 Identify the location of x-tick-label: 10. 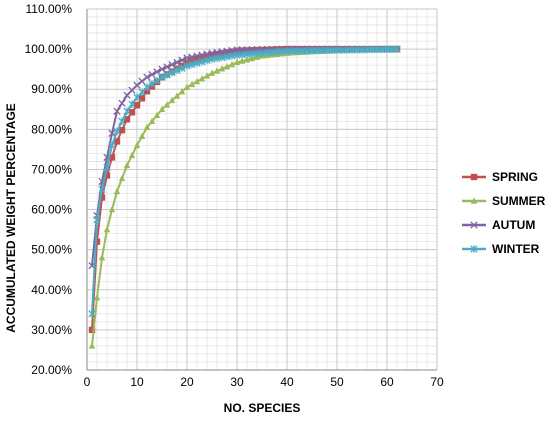
(137, 382).